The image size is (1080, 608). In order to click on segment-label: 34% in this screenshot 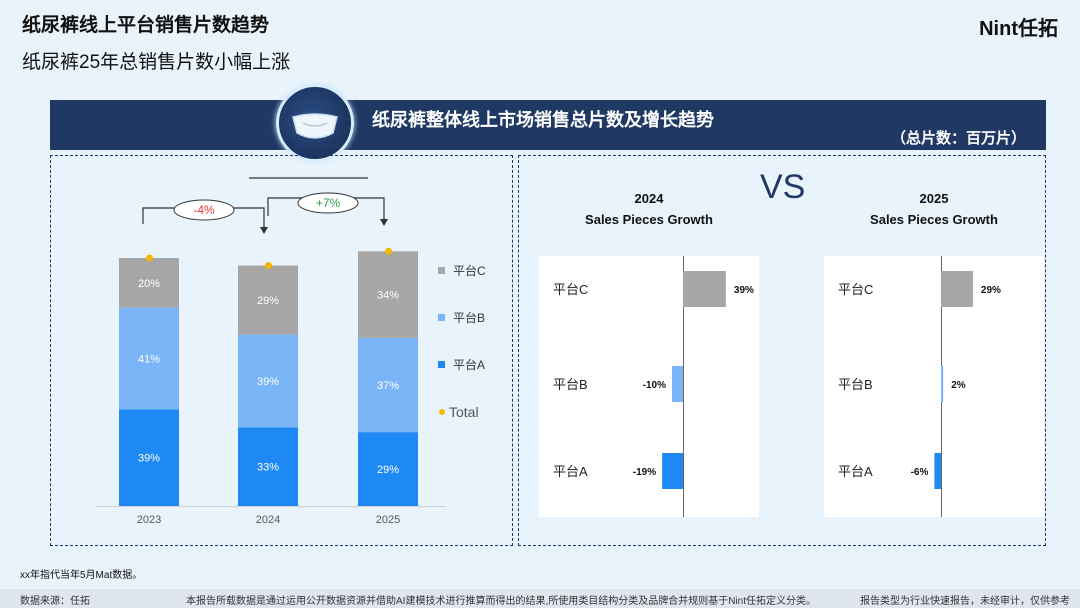, I will do `click(388, 296)`.